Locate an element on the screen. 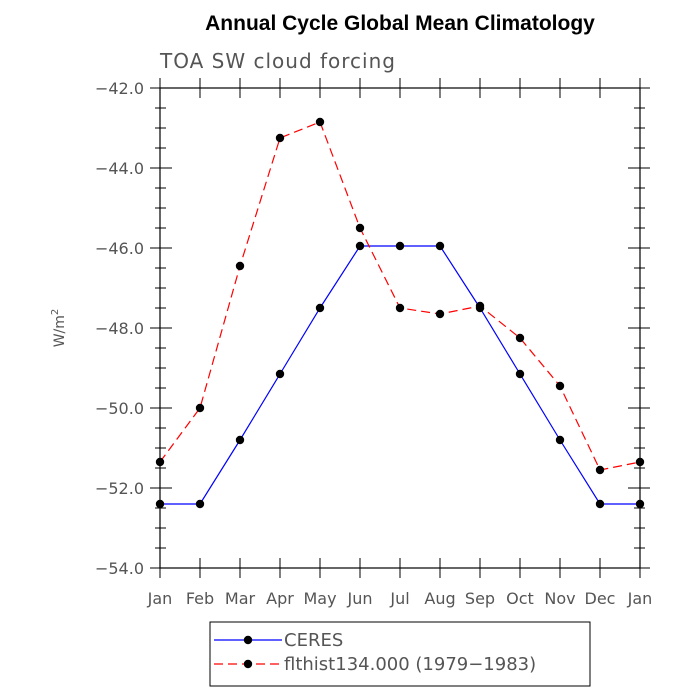 This screenshot has width=700, height=700. x-tick-label: May is located at coordinates (319, 598).